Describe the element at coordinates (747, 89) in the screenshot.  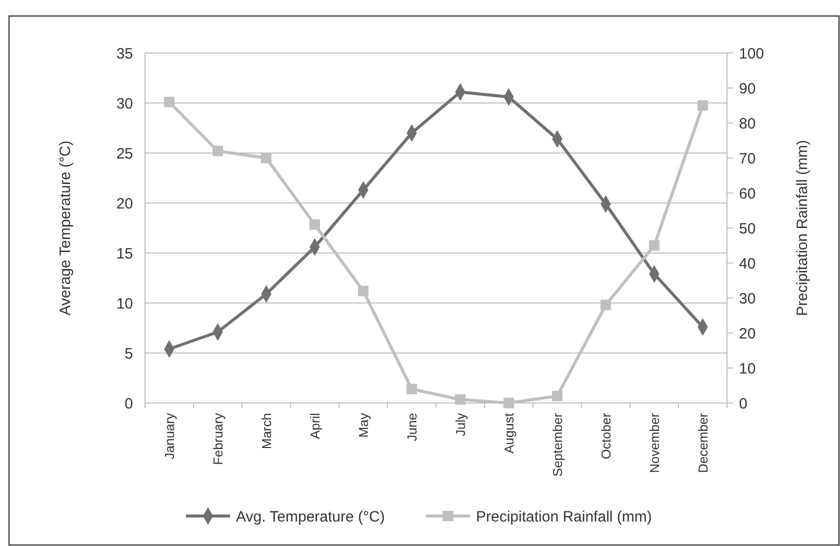
I see `y2-tick-label: 90` at that location.